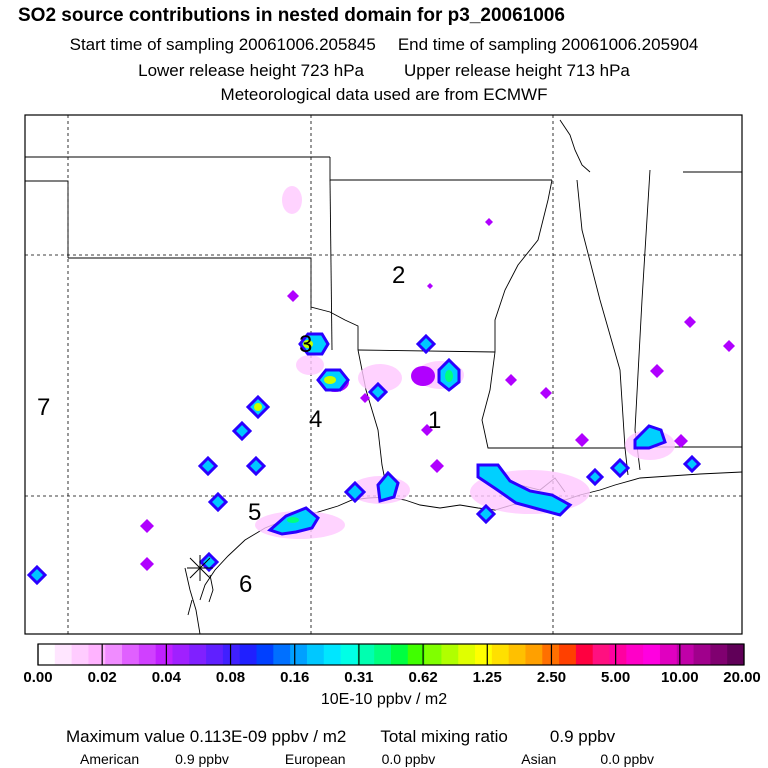 The width and height of the screenshot is (768, 768). What do you see at coordinates (251, 70) in the screenshot?
I see `lower-release-height: Lower release height 723 hPa` at bounding box center [251, 70].